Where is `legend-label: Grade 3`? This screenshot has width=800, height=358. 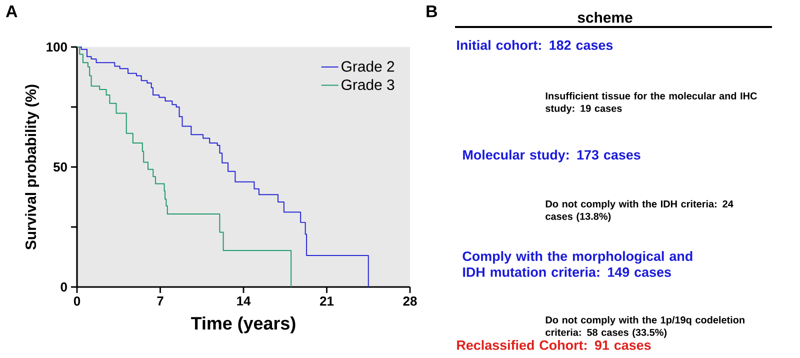 legend-label: Grade 3 is located at coordinates (368, 84).